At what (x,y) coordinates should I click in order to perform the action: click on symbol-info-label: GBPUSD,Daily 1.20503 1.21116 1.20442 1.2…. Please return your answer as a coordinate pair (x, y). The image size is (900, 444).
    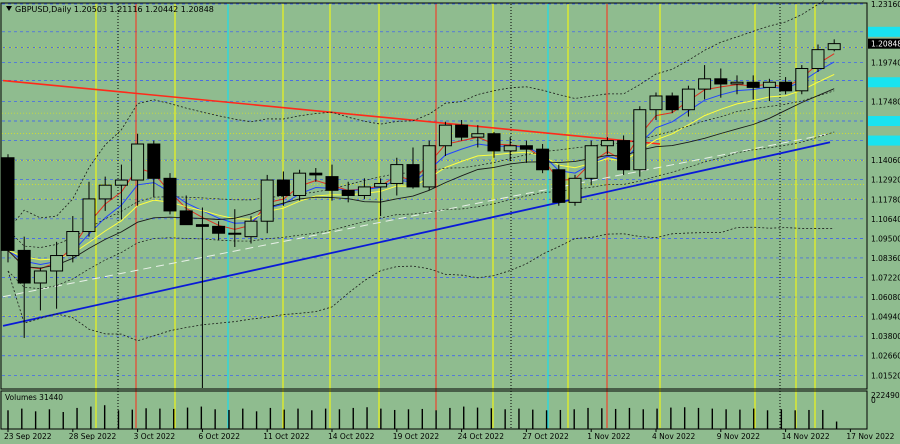
    Looking at the image, I should click on (114, 9).